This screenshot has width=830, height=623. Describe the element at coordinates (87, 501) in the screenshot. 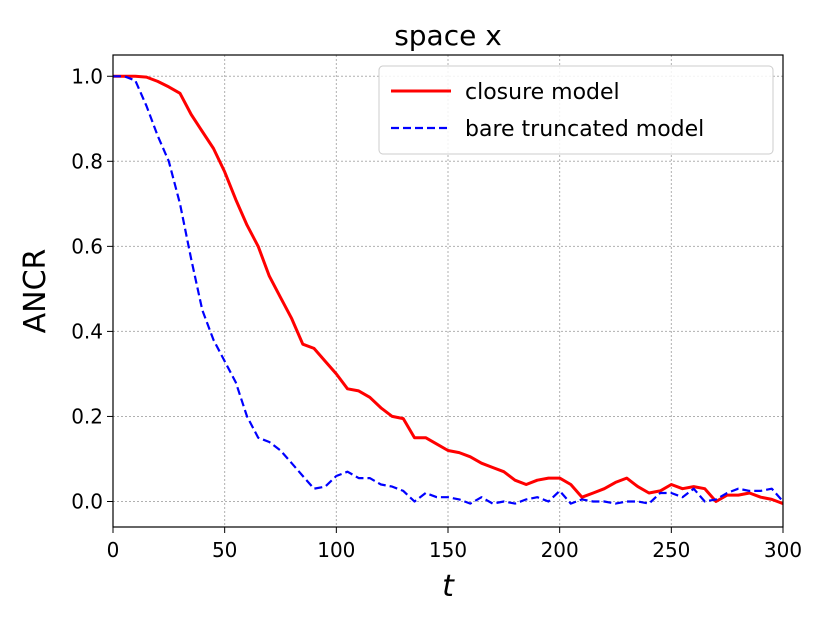

I see `y-tick-label: 0.0` at that location.